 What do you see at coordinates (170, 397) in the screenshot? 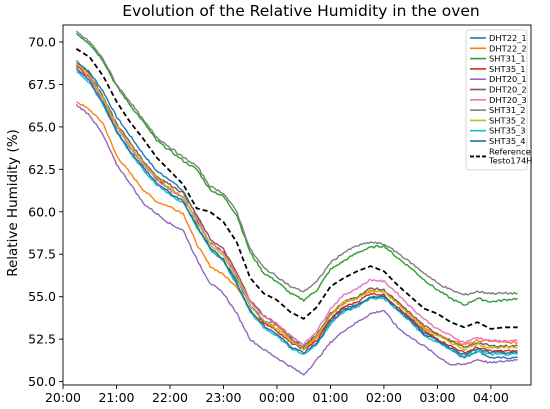
I see `x-tick-label: 22:00` at bounding box center [170, 397].